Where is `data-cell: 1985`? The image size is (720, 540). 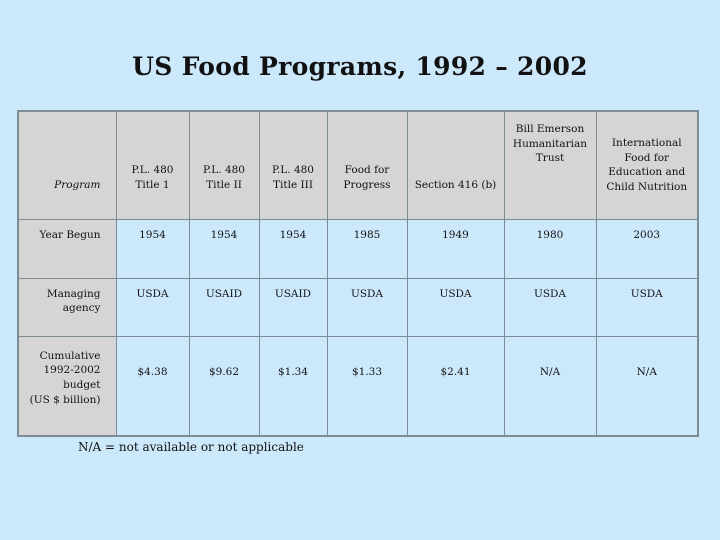 data-cell: 1985 is located at coordinates (367, 248).